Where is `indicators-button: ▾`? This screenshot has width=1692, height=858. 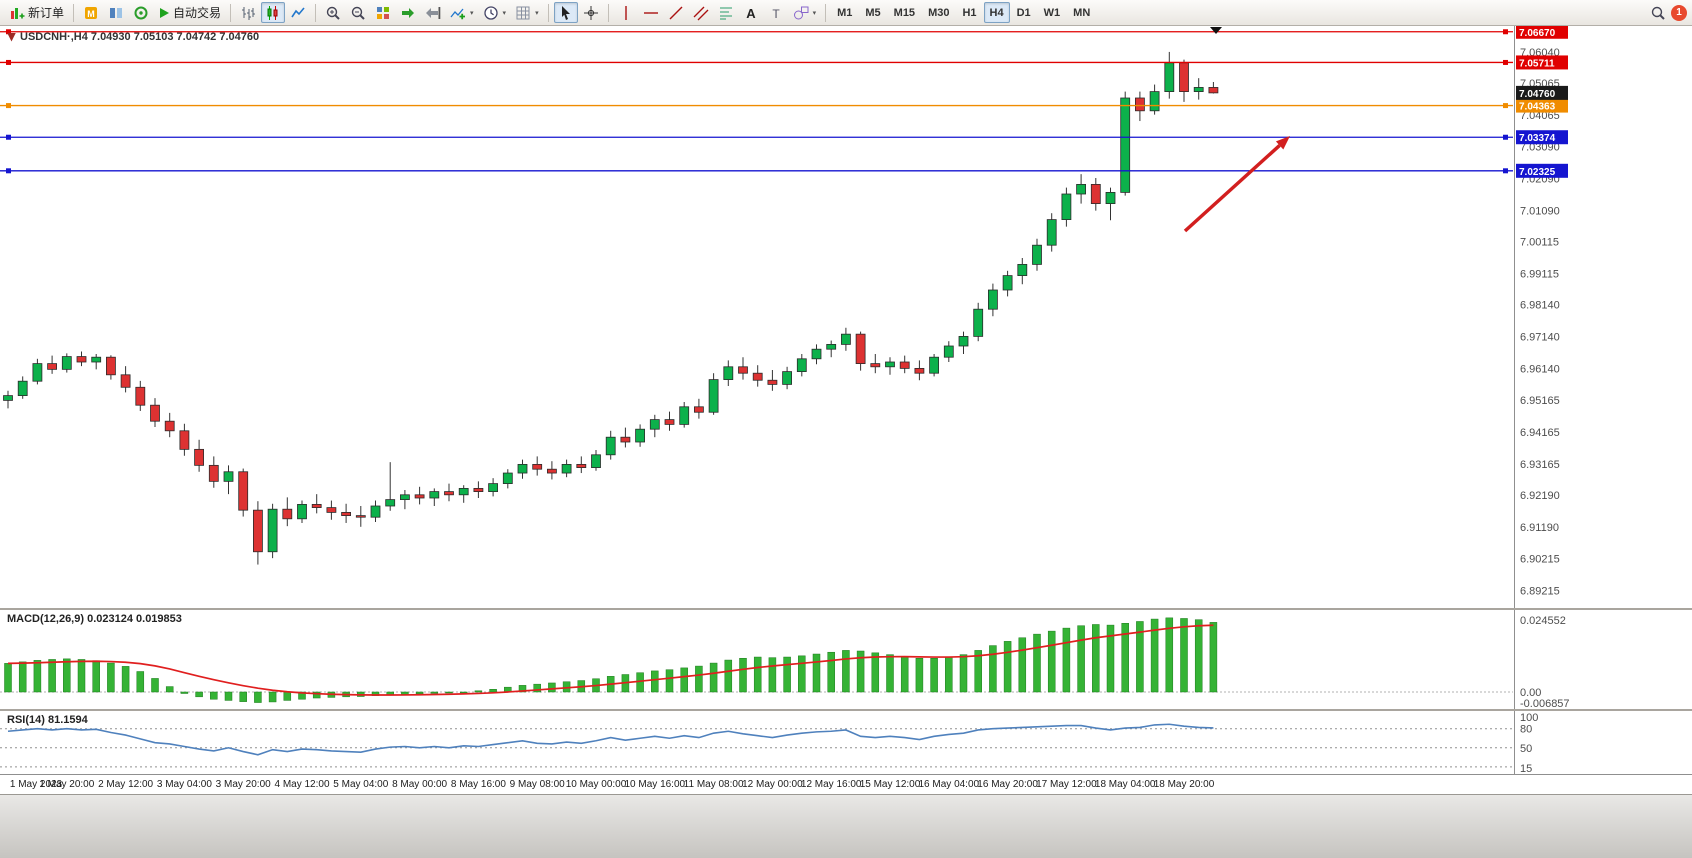 indicators-button: ▾ is located at coordinates (462, 12).